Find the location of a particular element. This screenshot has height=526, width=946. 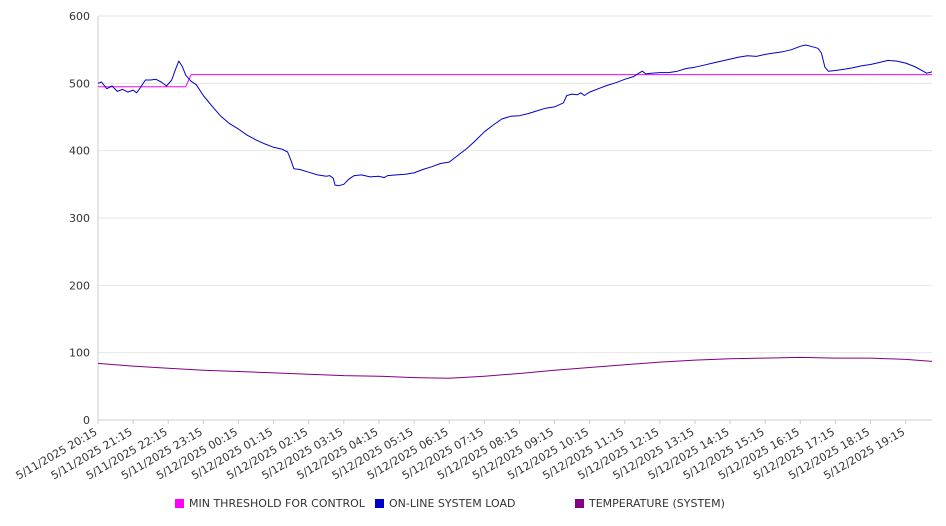

y-tick-label: 600 is located at coordinates (79, 16).